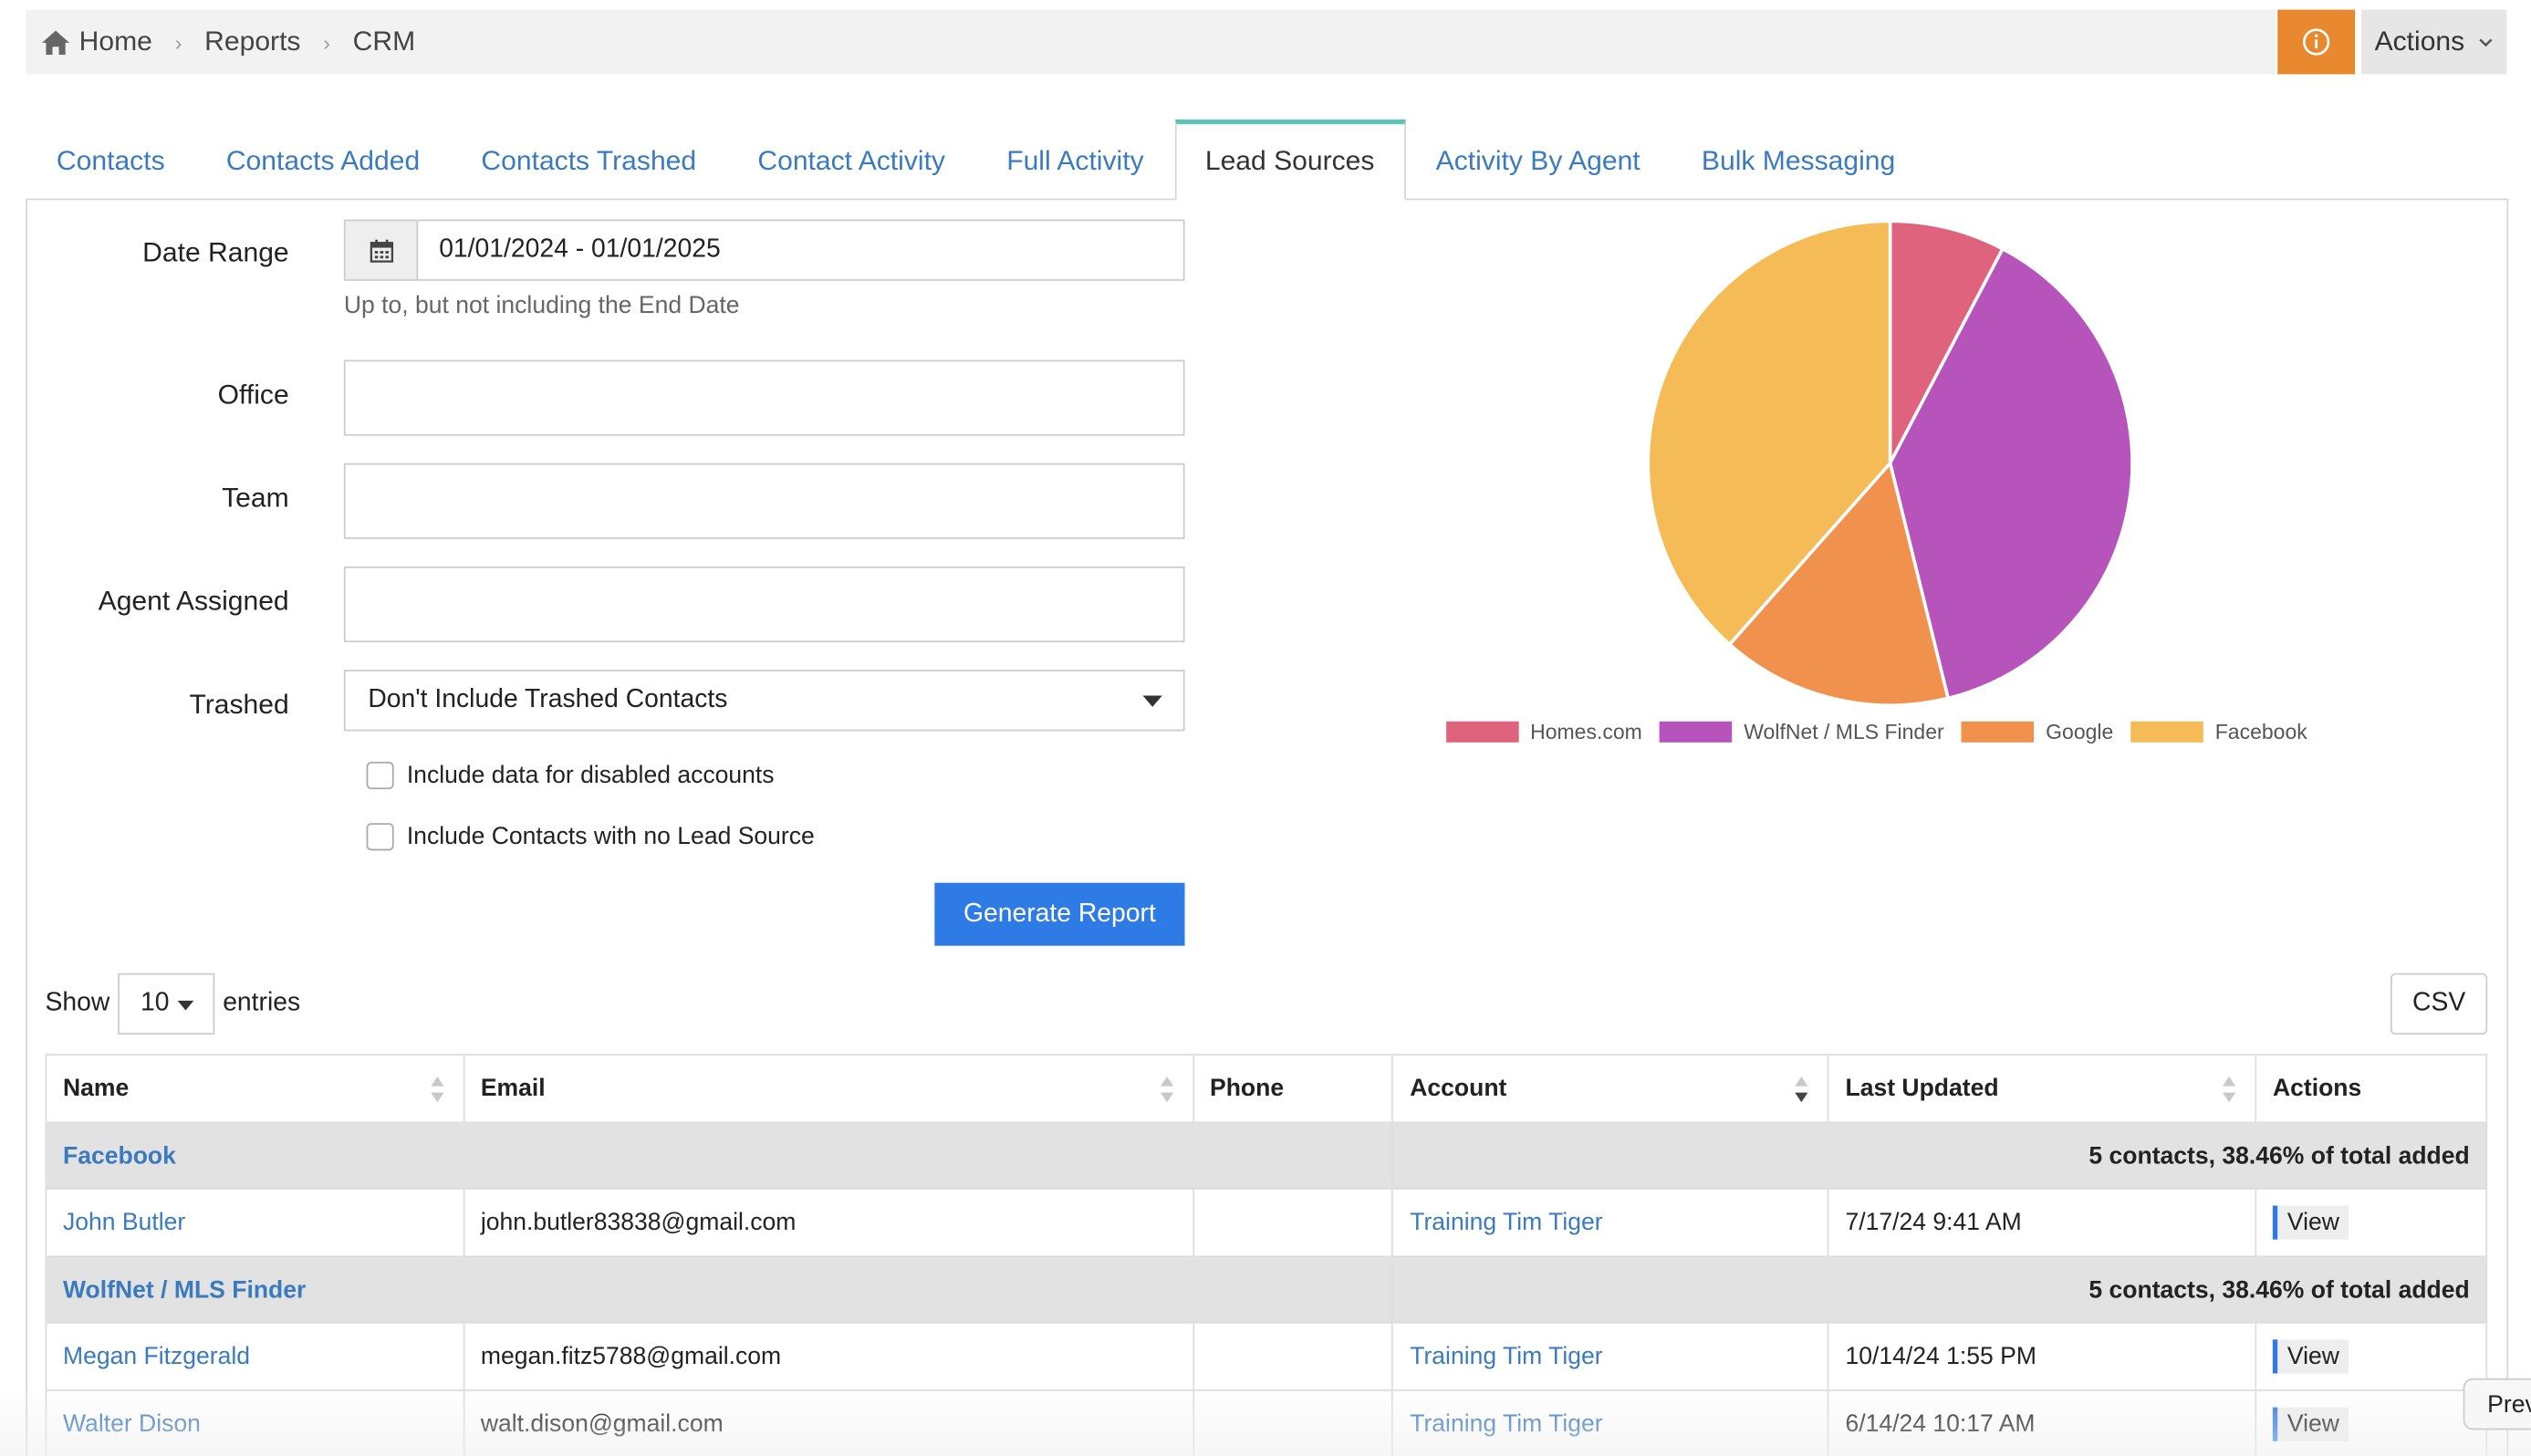 The height and width of the screenshot is (1456, 2531). I want to click on trashed-select-value: Don't Include Trashed Contacts, so click(548, 699).